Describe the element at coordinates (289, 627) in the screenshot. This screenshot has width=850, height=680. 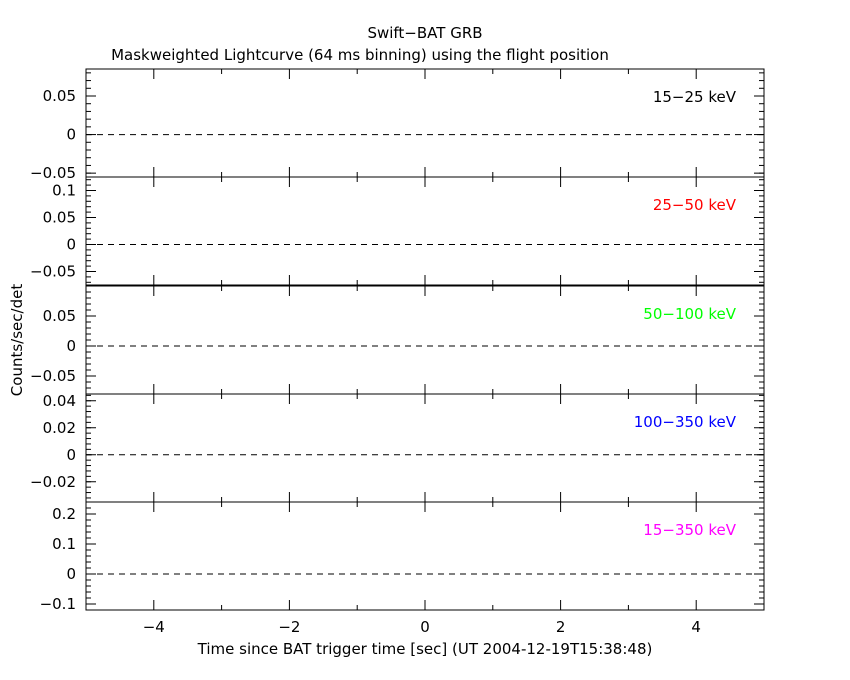
I see `x-tick-label: −2` at that location.